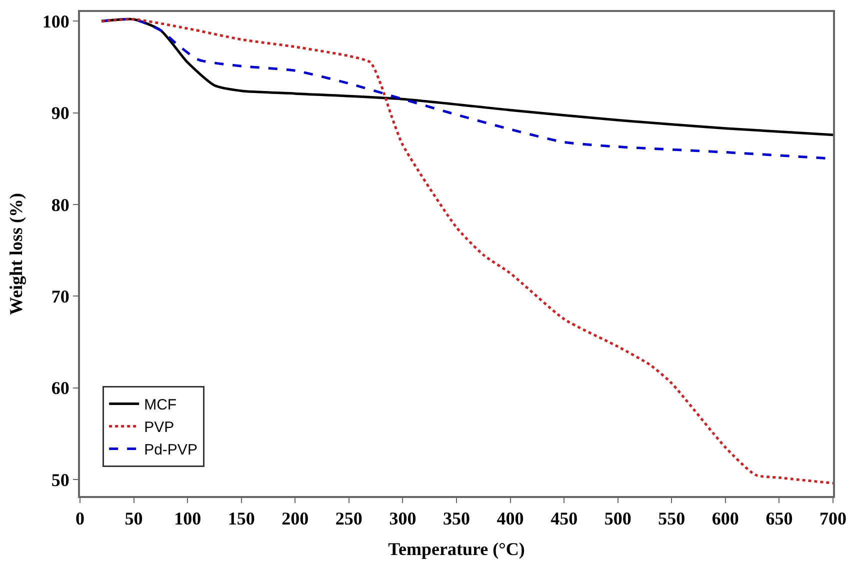  Describe the element at coordinates (171, 450) in the screenshot. I see `legend-label: Pd-PVP` at that location.